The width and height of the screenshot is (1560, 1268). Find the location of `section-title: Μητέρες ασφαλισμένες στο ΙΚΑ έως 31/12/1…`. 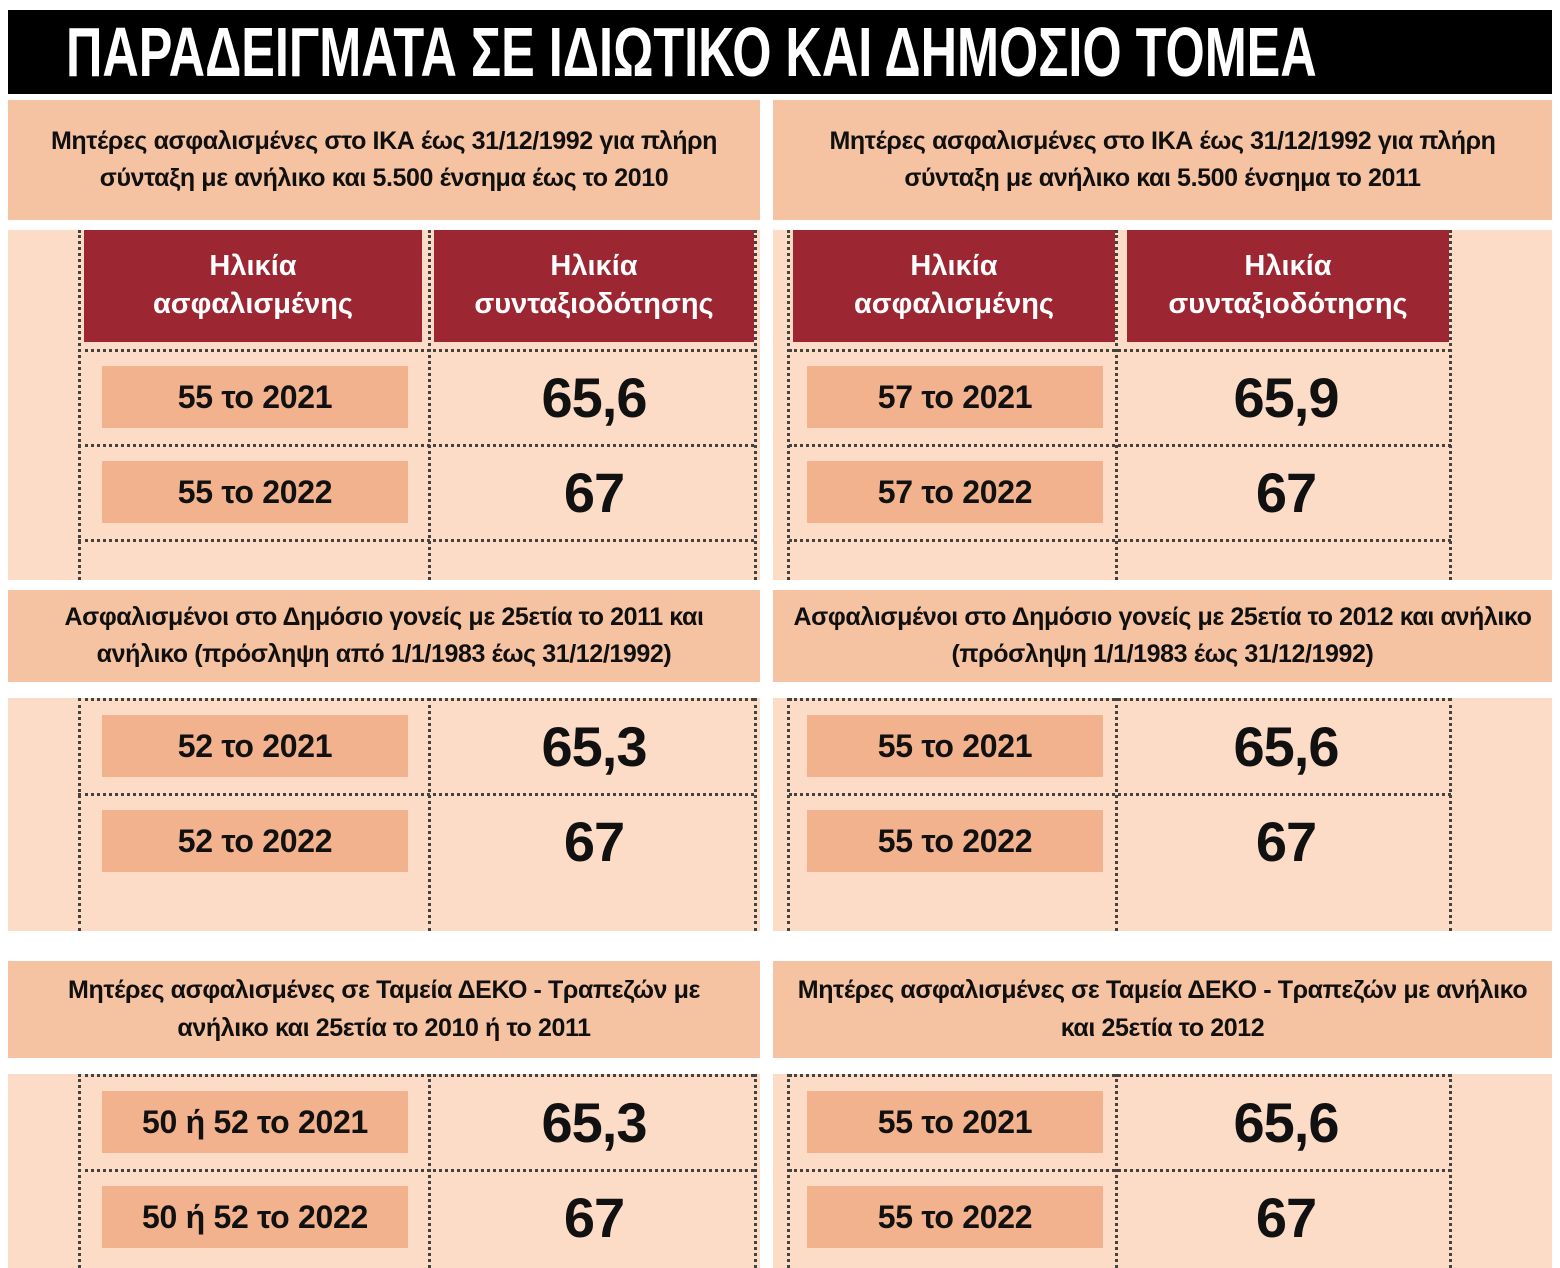

section-title: Μητέρες ασφαλισμένες στο ΙΚΑ έως 31/12/1… is located at coordinates (384, 159).